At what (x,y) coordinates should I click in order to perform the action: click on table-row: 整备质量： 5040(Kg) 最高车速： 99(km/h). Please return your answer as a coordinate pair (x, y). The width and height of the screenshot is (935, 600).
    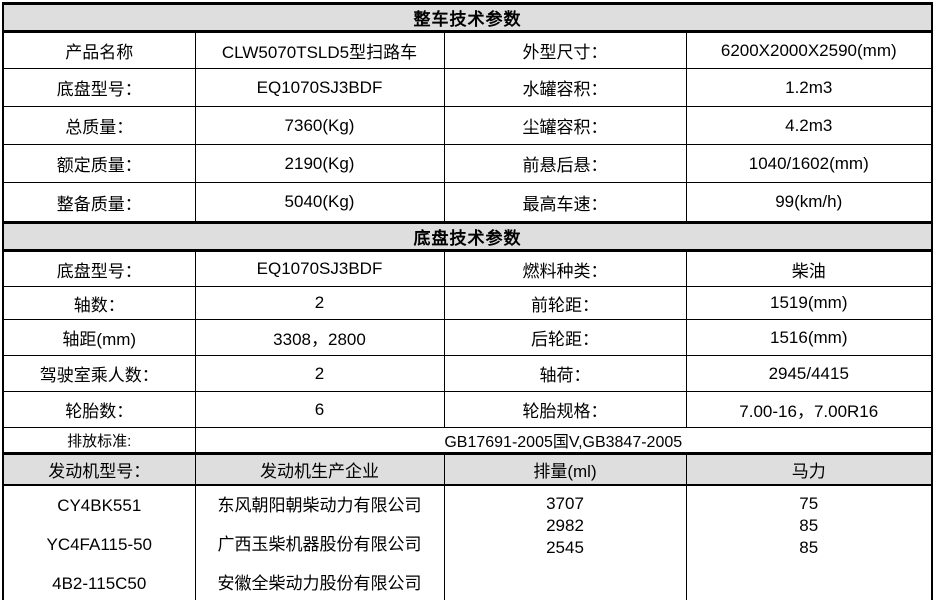
    Looking at the image, I should click on (467, 202).